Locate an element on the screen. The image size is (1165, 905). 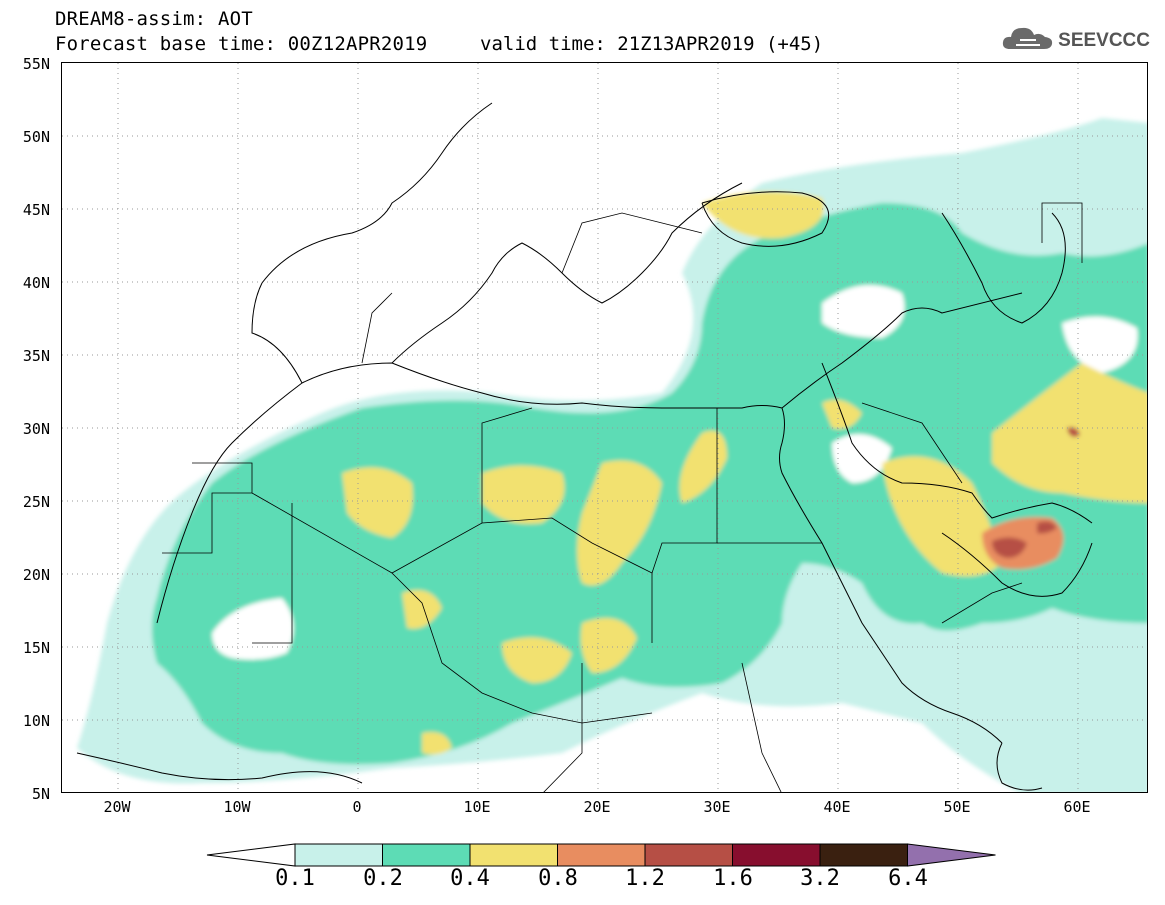
lat-label: 35N is located at coordinates (36, 356).